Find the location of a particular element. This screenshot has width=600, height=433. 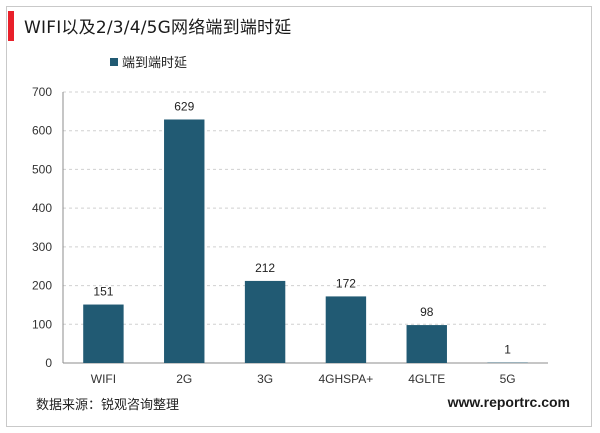

y-tick-label: 500 is located at coordinates (42, 169).